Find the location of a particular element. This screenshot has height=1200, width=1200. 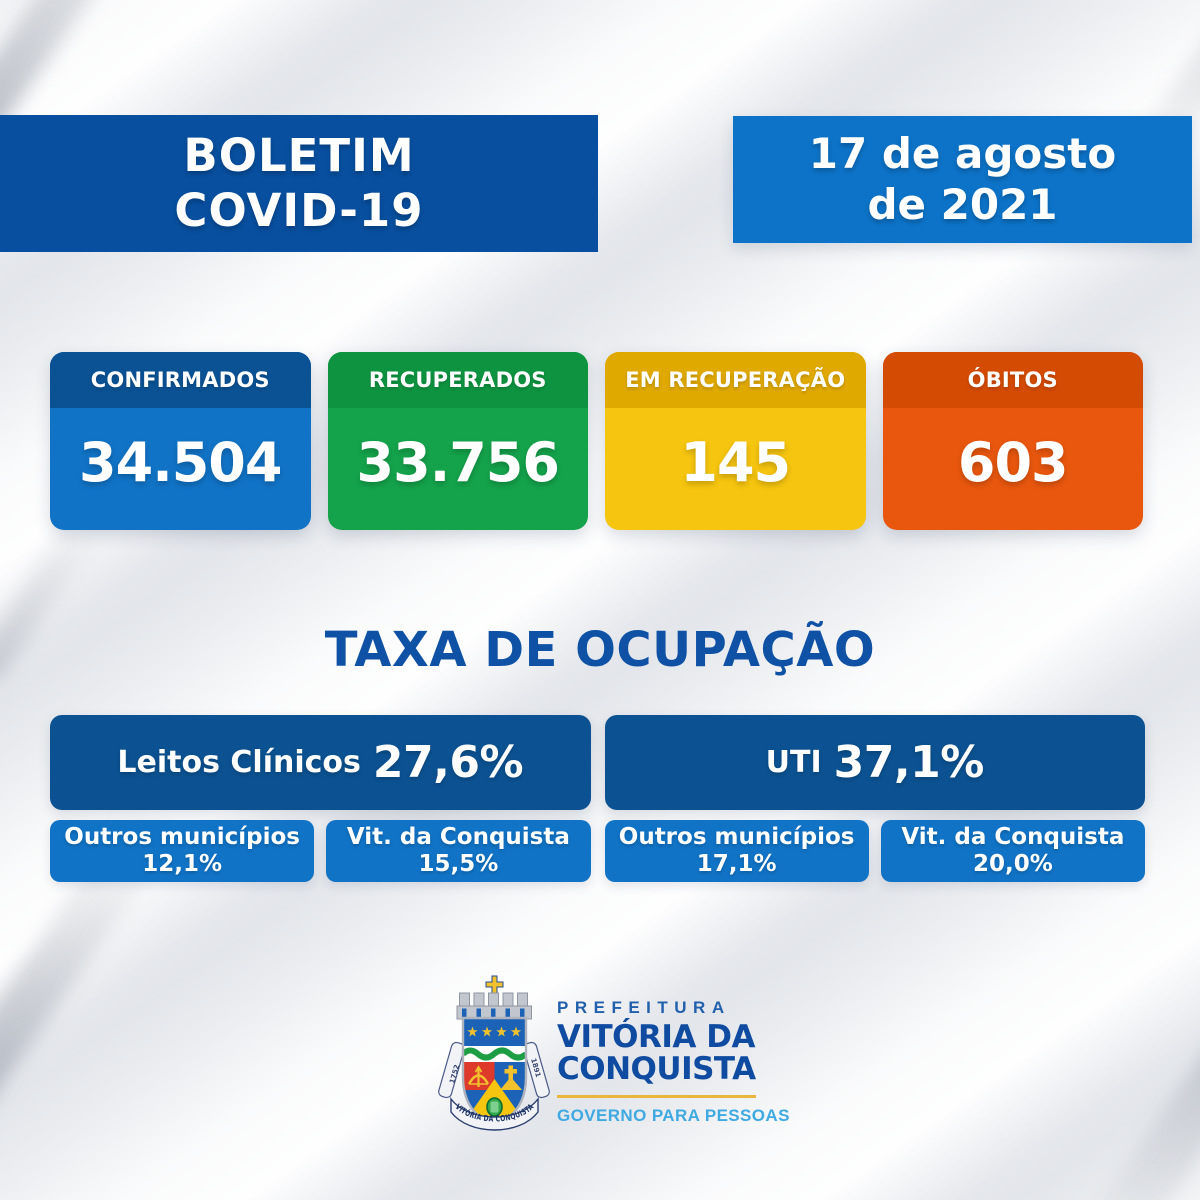

stat-card-confirmados: CONFIRMADOS 34.504 is located at coordinates (180, 441).